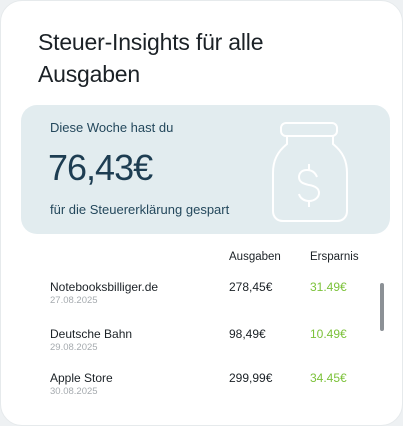  What do you see at coordinates (247, 334) in the screenshot?
I see `spend-amount: 98,49€` at bounding box center [247, 334].